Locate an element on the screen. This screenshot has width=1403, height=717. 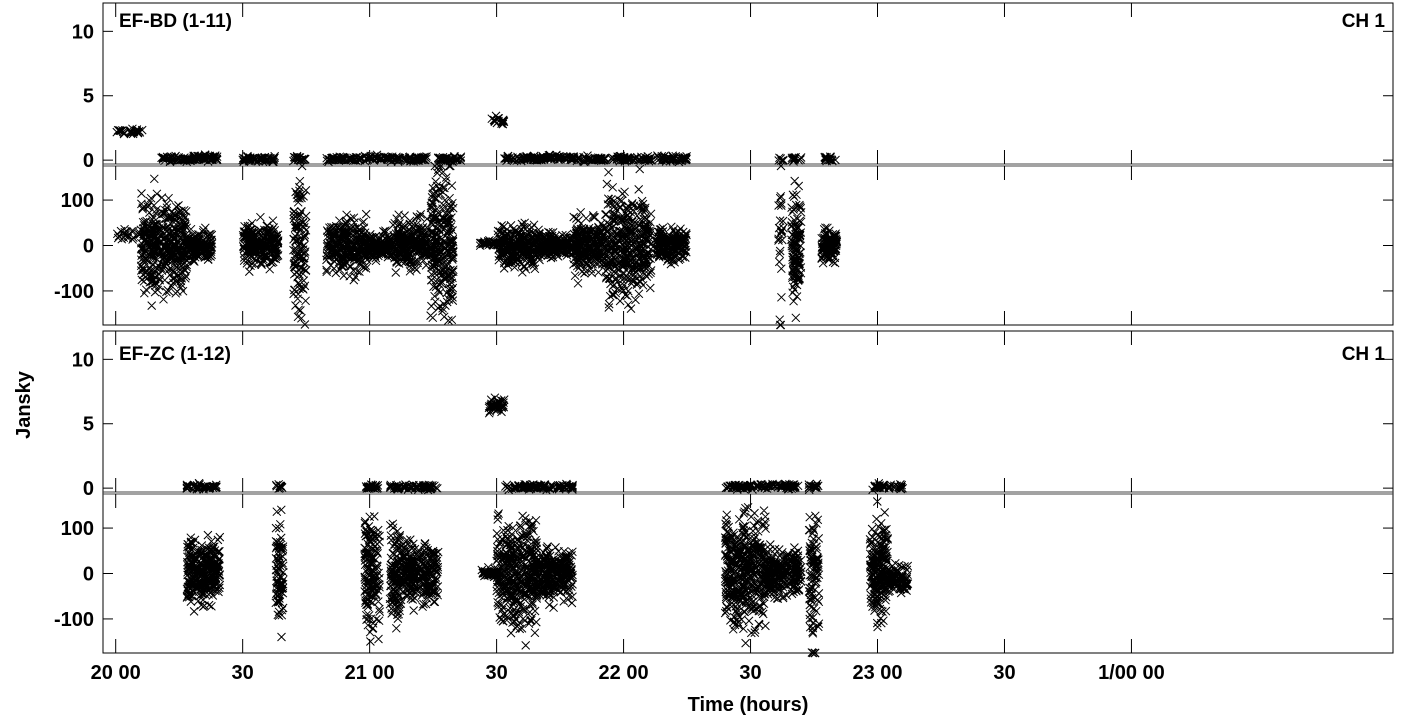
panel-1-amplitude-ytick-label: 5 is located at coordinates (88, 97).